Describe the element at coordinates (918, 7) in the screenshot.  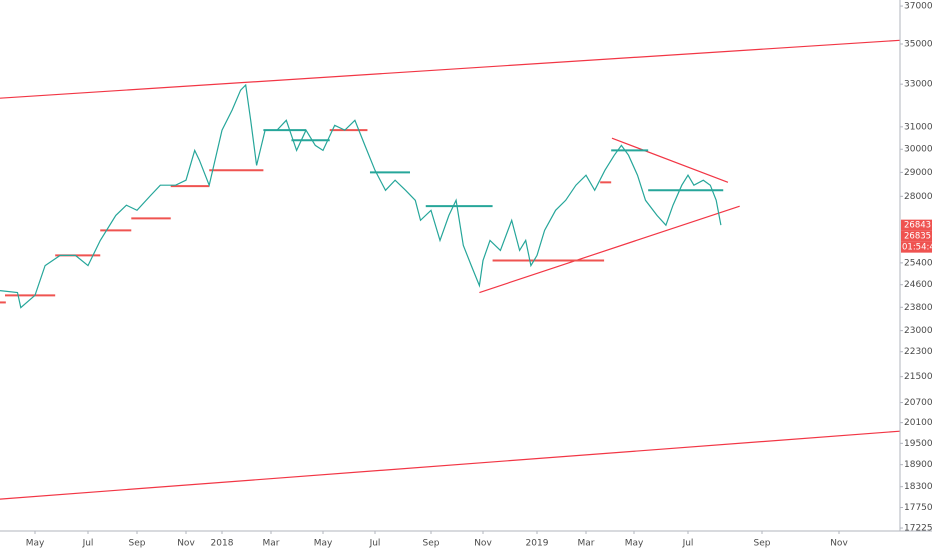
I see `y-tick-label: 37000` at that location.